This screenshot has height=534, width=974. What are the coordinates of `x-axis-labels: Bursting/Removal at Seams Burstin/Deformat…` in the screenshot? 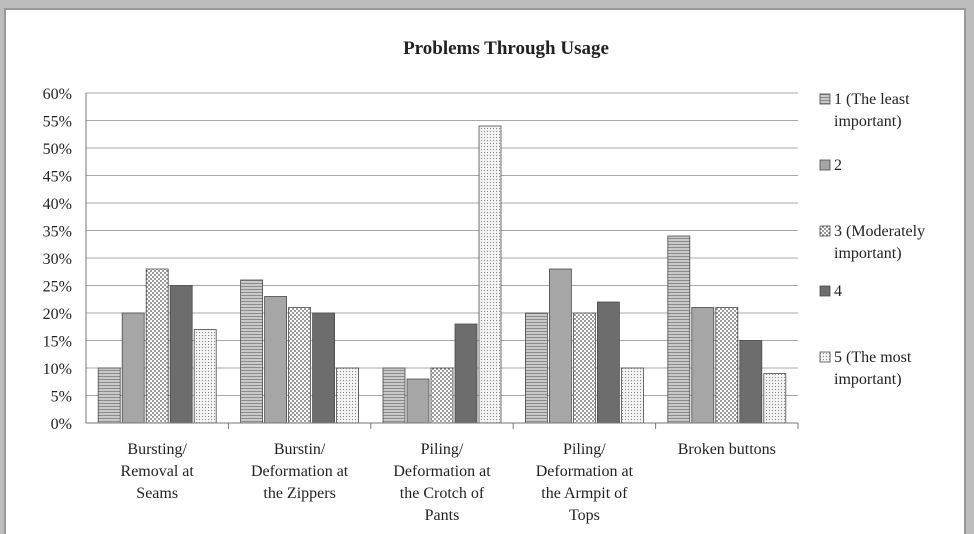 It's located at (448, 482).